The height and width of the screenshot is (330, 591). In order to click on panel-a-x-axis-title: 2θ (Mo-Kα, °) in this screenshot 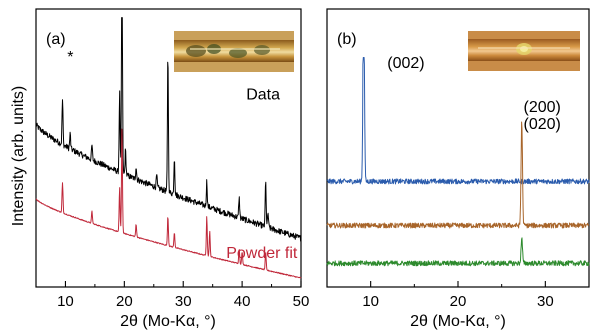, I will do `click(168, 321)`.